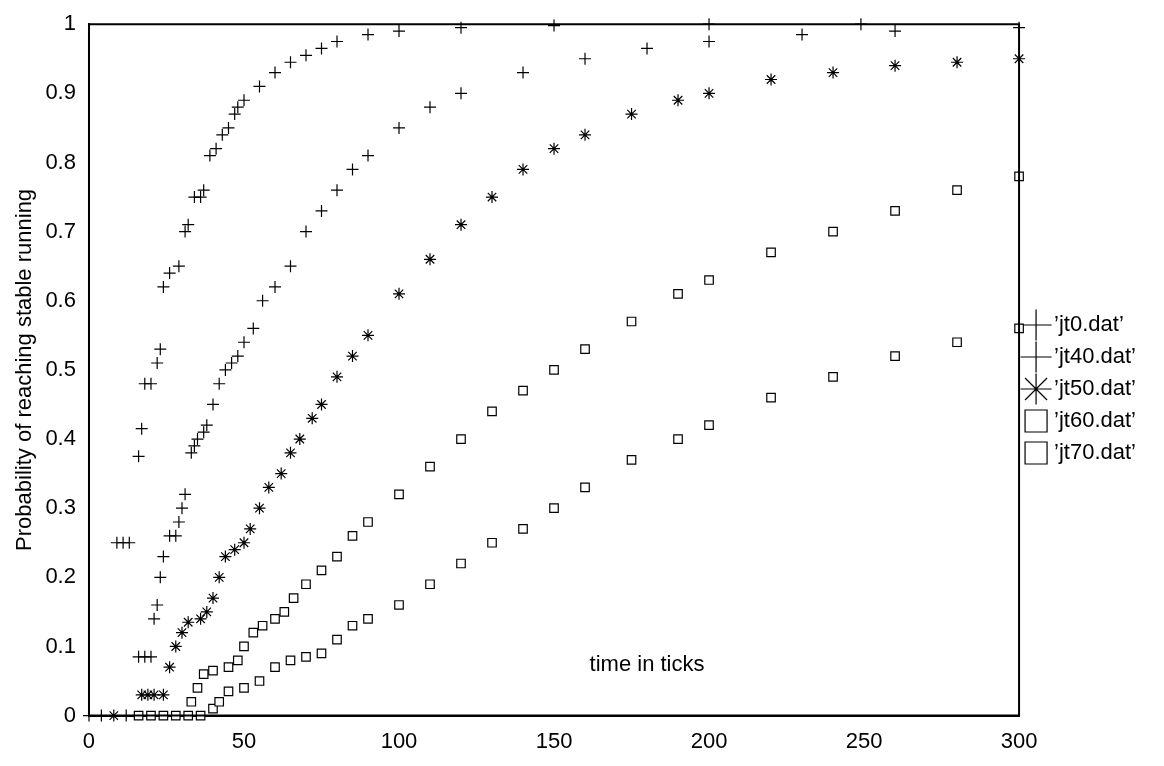  I want to click on x-tick-label: 300, so click(1019, 740).